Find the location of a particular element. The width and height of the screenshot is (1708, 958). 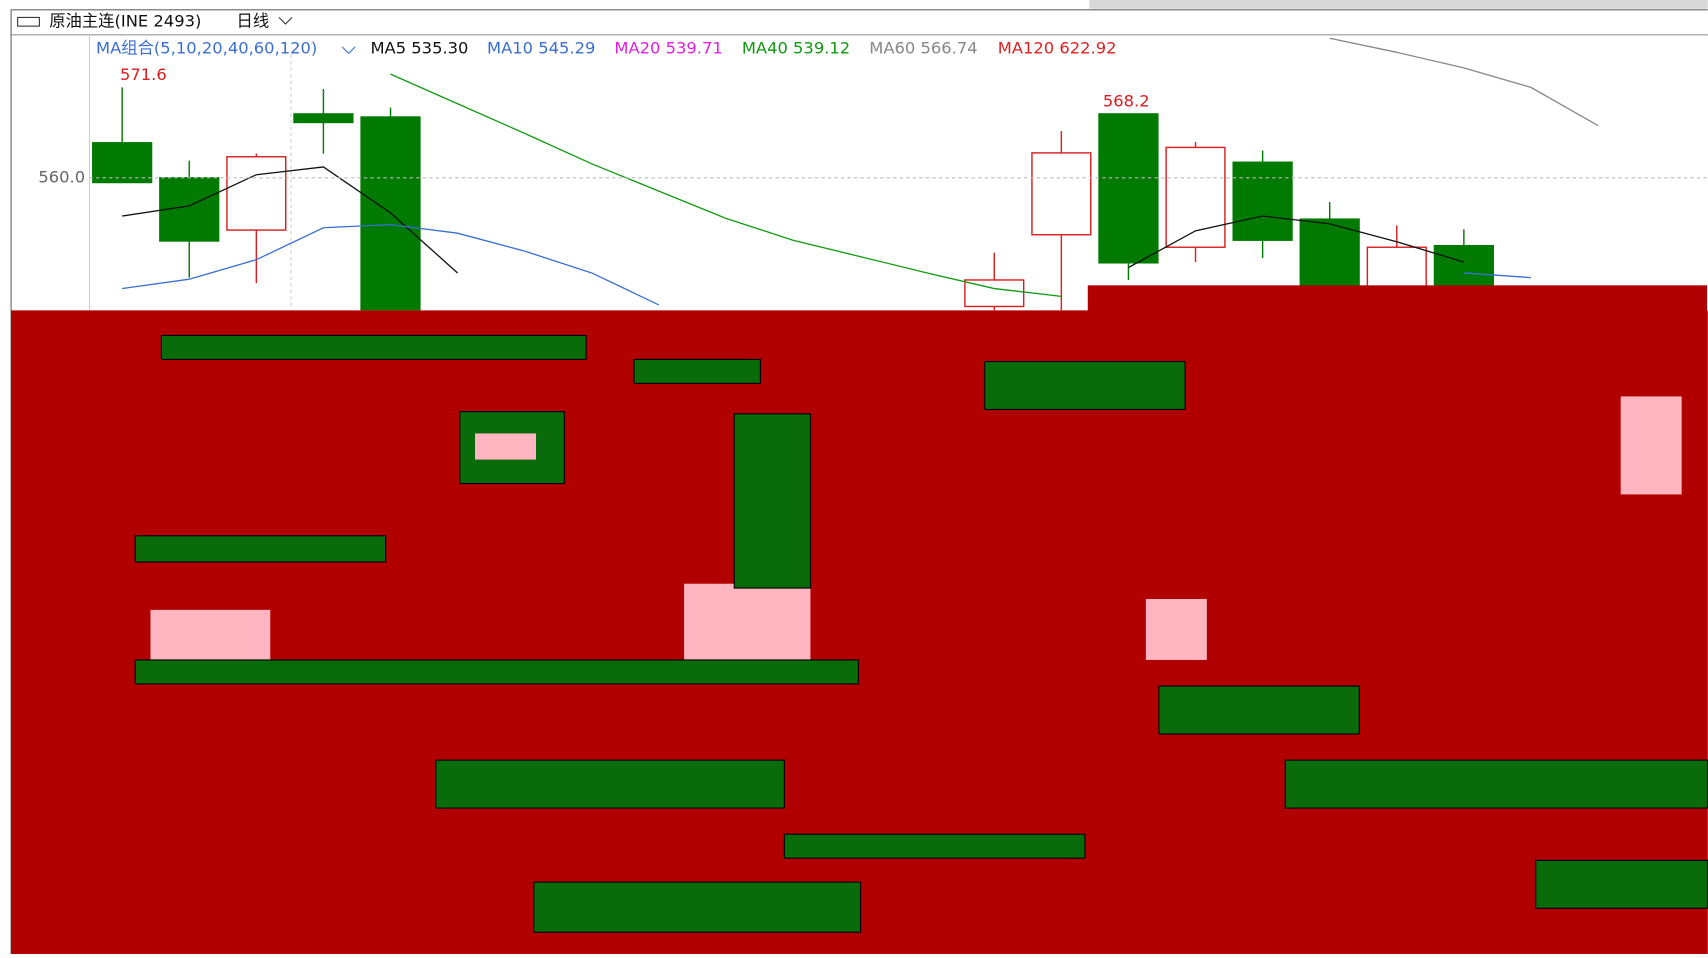

high-label: 571.6 is located at coordinates (143, 74).